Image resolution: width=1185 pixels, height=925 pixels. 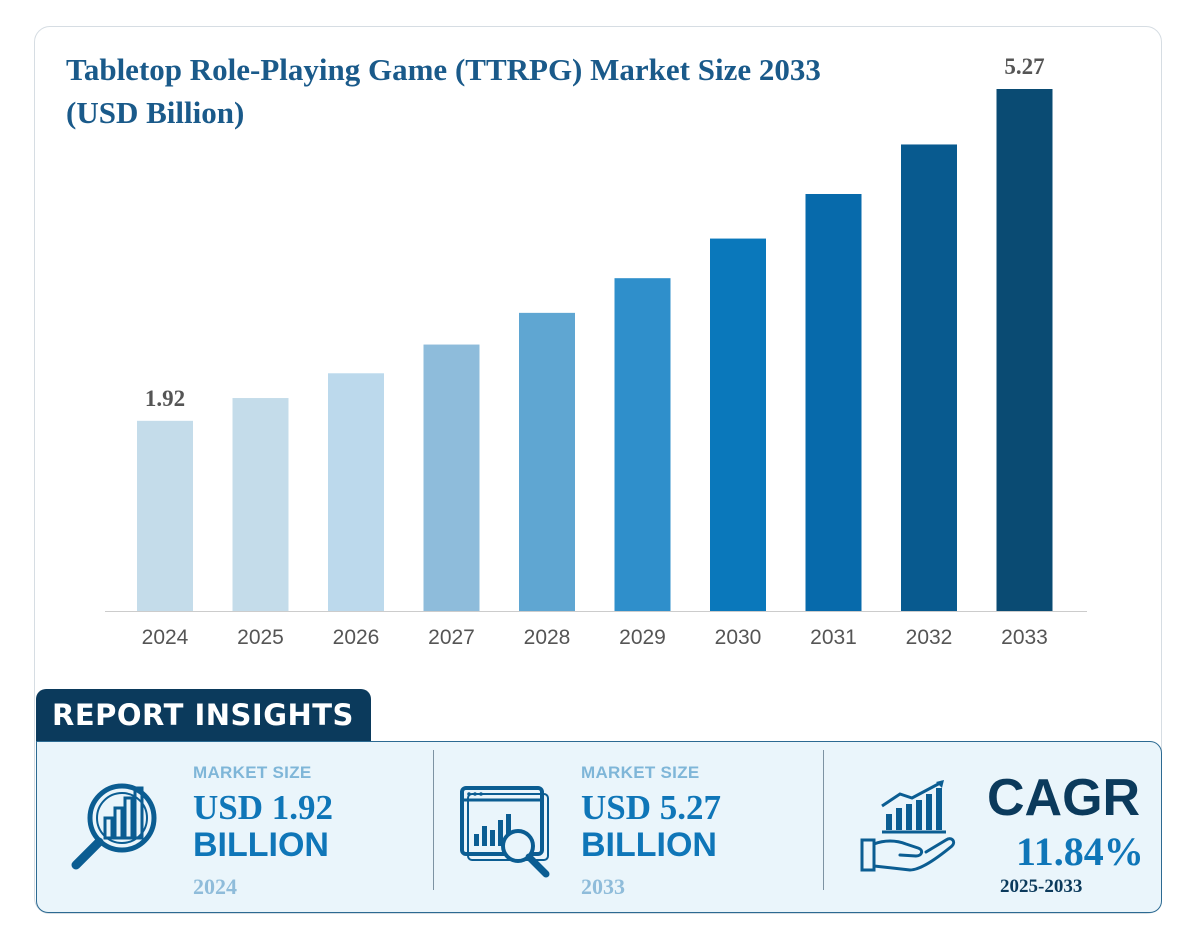 What do you see at coordinates (451, 637) in the screenshot?
I see `x-tick-label: 2027` at bounding box center [451, 637].